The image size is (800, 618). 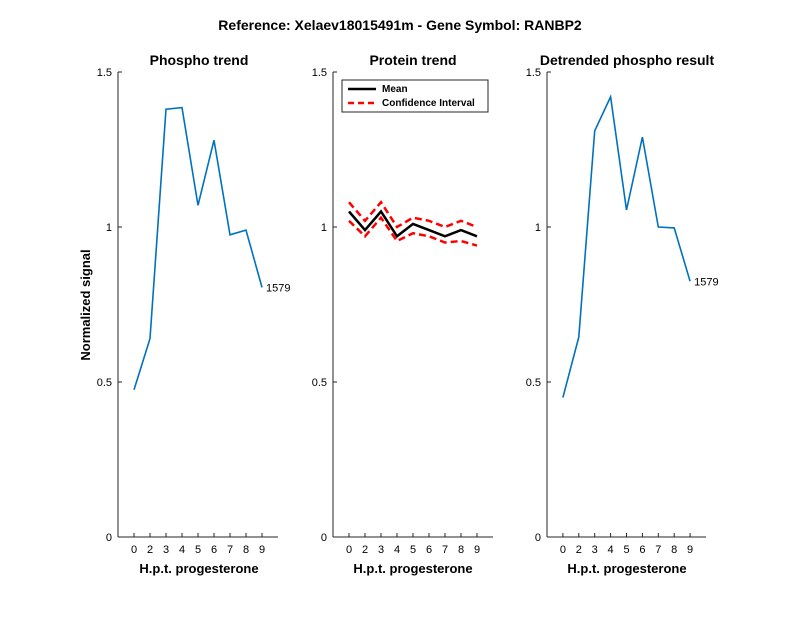 I want to click on legend-label-mean: Mean, so click(x=395, y=89).